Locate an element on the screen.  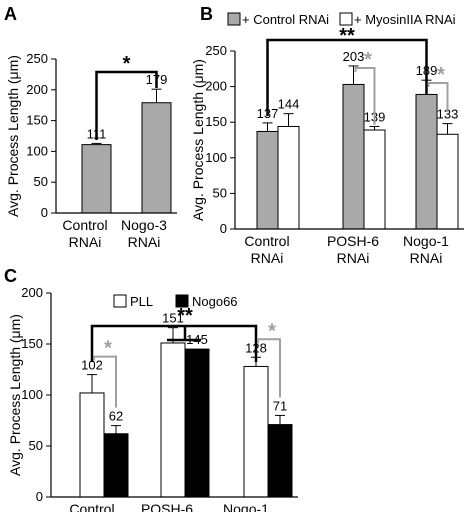
panel-label-b: B is located at coordinates (206, 14).